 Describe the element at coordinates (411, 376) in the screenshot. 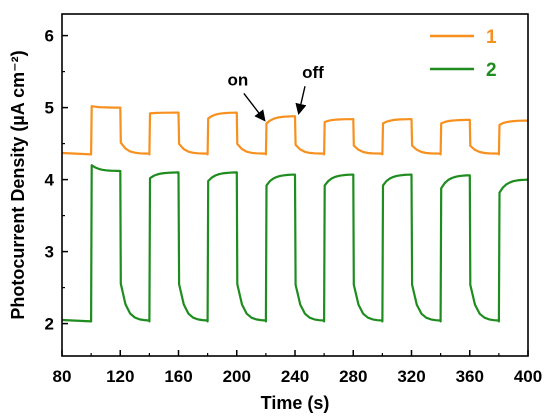

I see `x-tick-label: 320` at that location.